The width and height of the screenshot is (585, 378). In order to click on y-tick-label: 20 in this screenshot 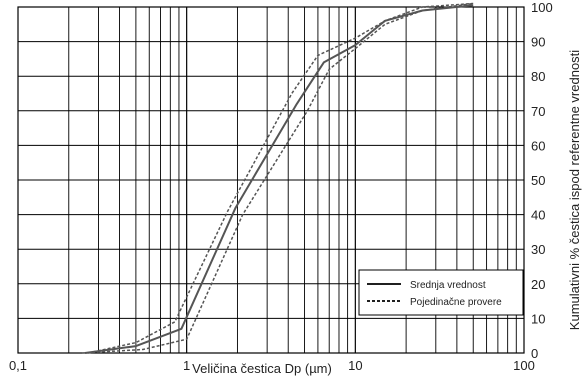, I will do `click(538, 284)`.